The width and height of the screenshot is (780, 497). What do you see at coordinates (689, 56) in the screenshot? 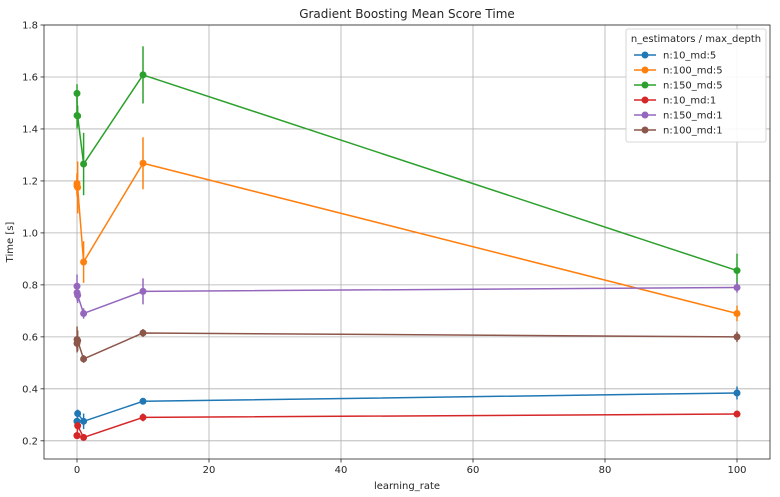
I see `legend-entry-label: n:10_md:5` at bounding box center [689, 56].